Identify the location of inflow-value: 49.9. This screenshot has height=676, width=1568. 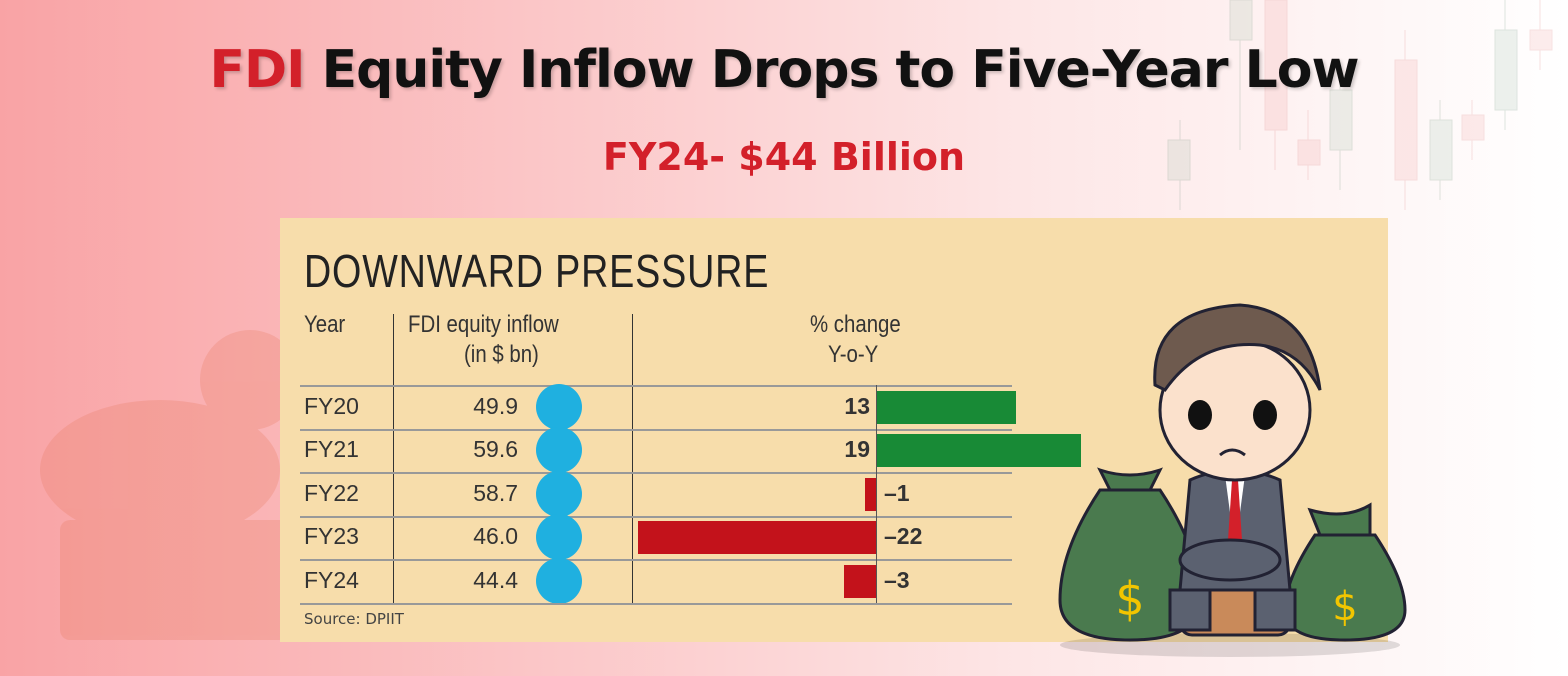
(495, 405).